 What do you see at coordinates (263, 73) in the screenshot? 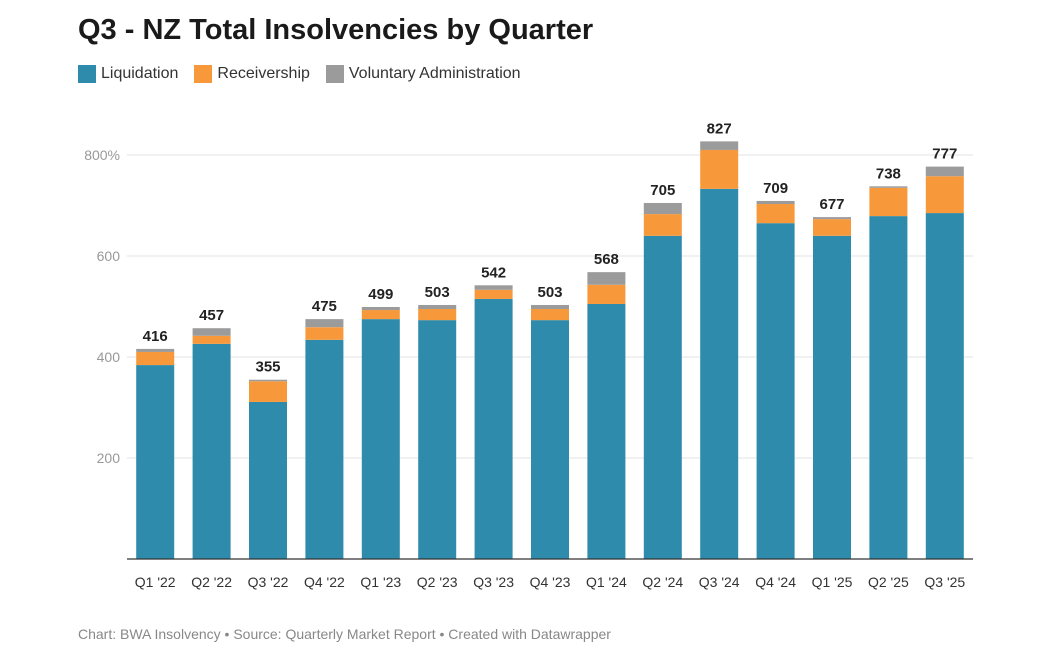
I see `legend-label: Receivership` at bounding box center [263, 73].